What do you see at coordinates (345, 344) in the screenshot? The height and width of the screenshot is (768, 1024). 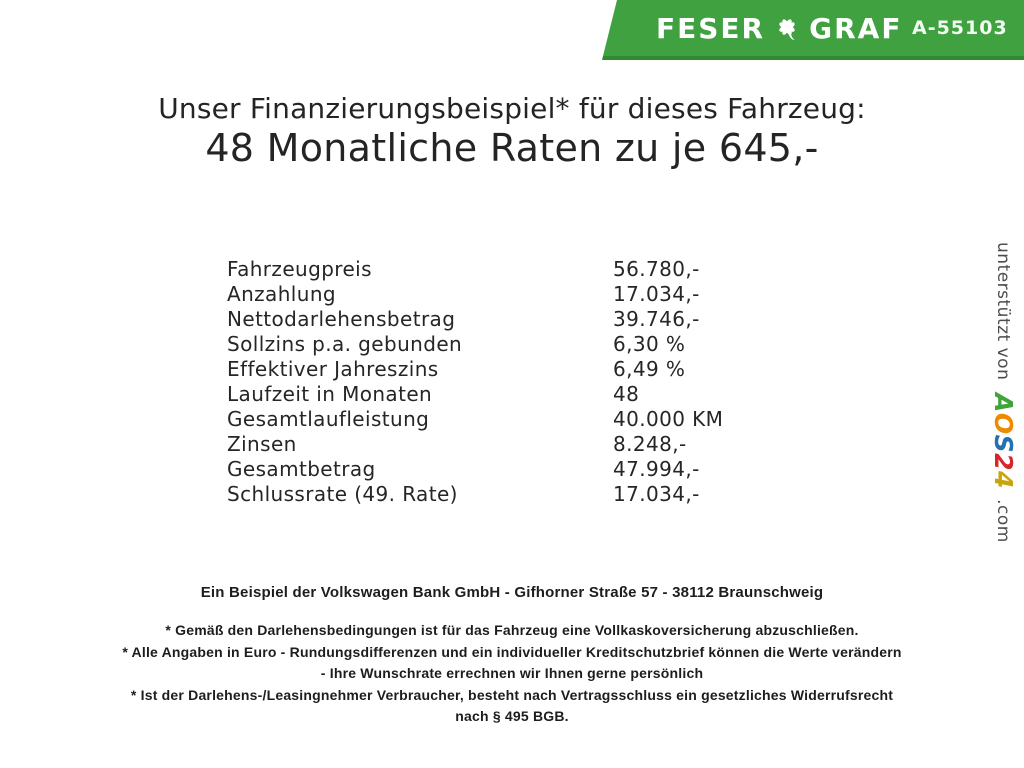 I see `row-label: Sollzins p.a. gebunden` at bounding box center [345, 344].